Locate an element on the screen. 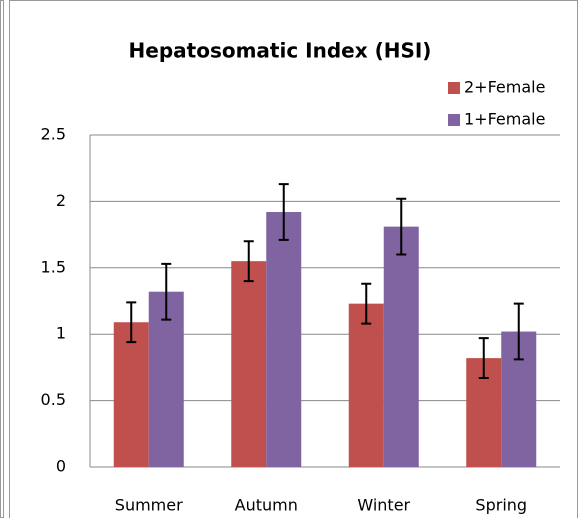 This screenshot has height=518, width=579. y-tick-label: 2 is located at coordinates (61, 200).